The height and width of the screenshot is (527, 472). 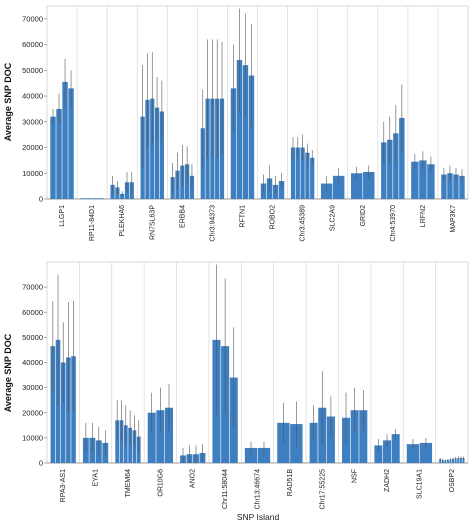 I want to click on x-tick-label: SLC2A9, so click(x=333, y=218).